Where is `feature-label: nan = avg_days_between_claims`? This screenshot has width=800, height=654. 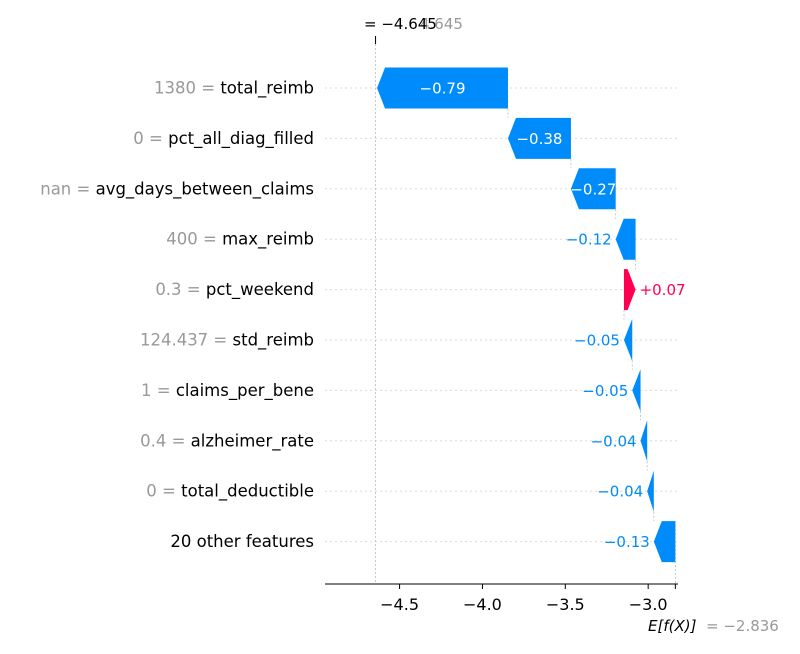 feature-label: nan = avg_days_between_claims is located at coordinates (177, 189).